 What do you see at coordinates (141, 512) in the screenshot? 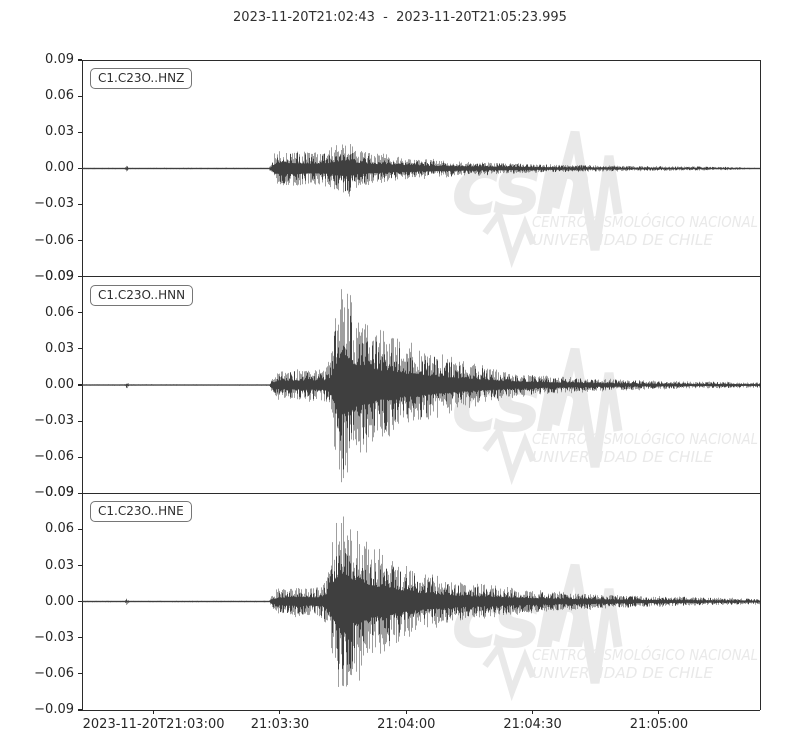
I see `station-label-hne: C1.C23O..HNE` at bounding box center [141, 512].